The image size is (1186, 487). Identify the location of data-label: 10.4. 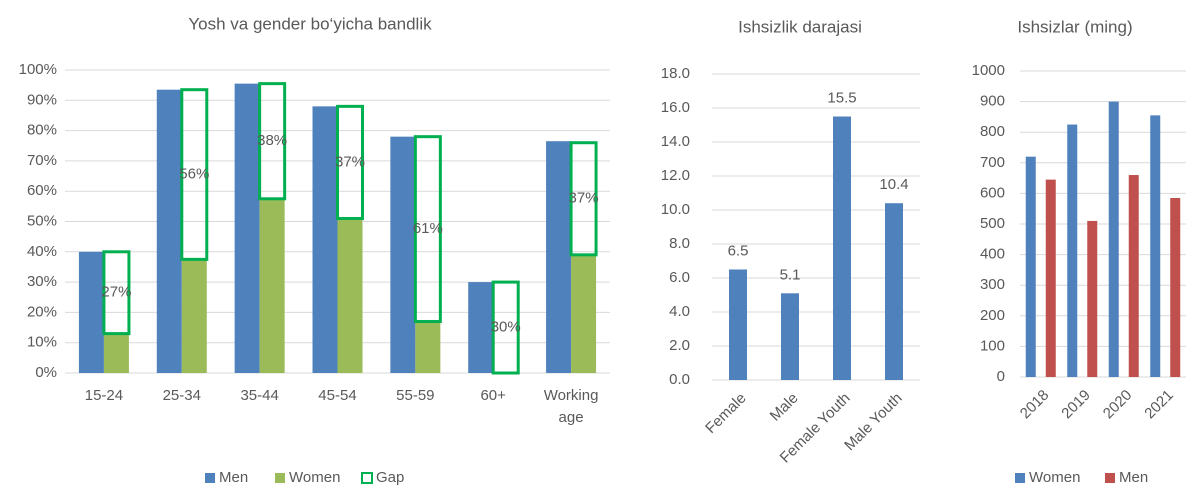
(893, 184).